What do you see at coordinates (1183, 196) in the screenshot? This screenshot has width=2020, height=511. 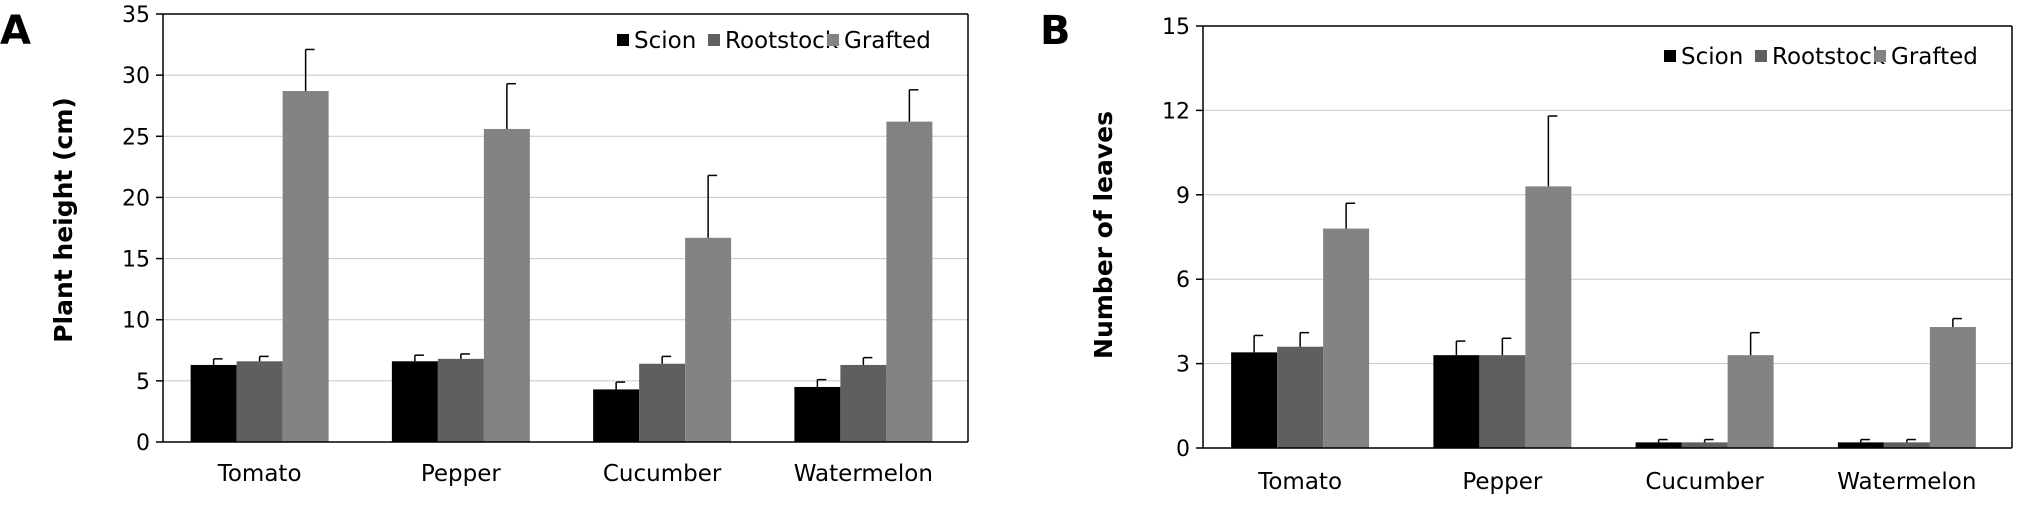 I see `y-tick-label: 9` at bounding box center [1183, 196].